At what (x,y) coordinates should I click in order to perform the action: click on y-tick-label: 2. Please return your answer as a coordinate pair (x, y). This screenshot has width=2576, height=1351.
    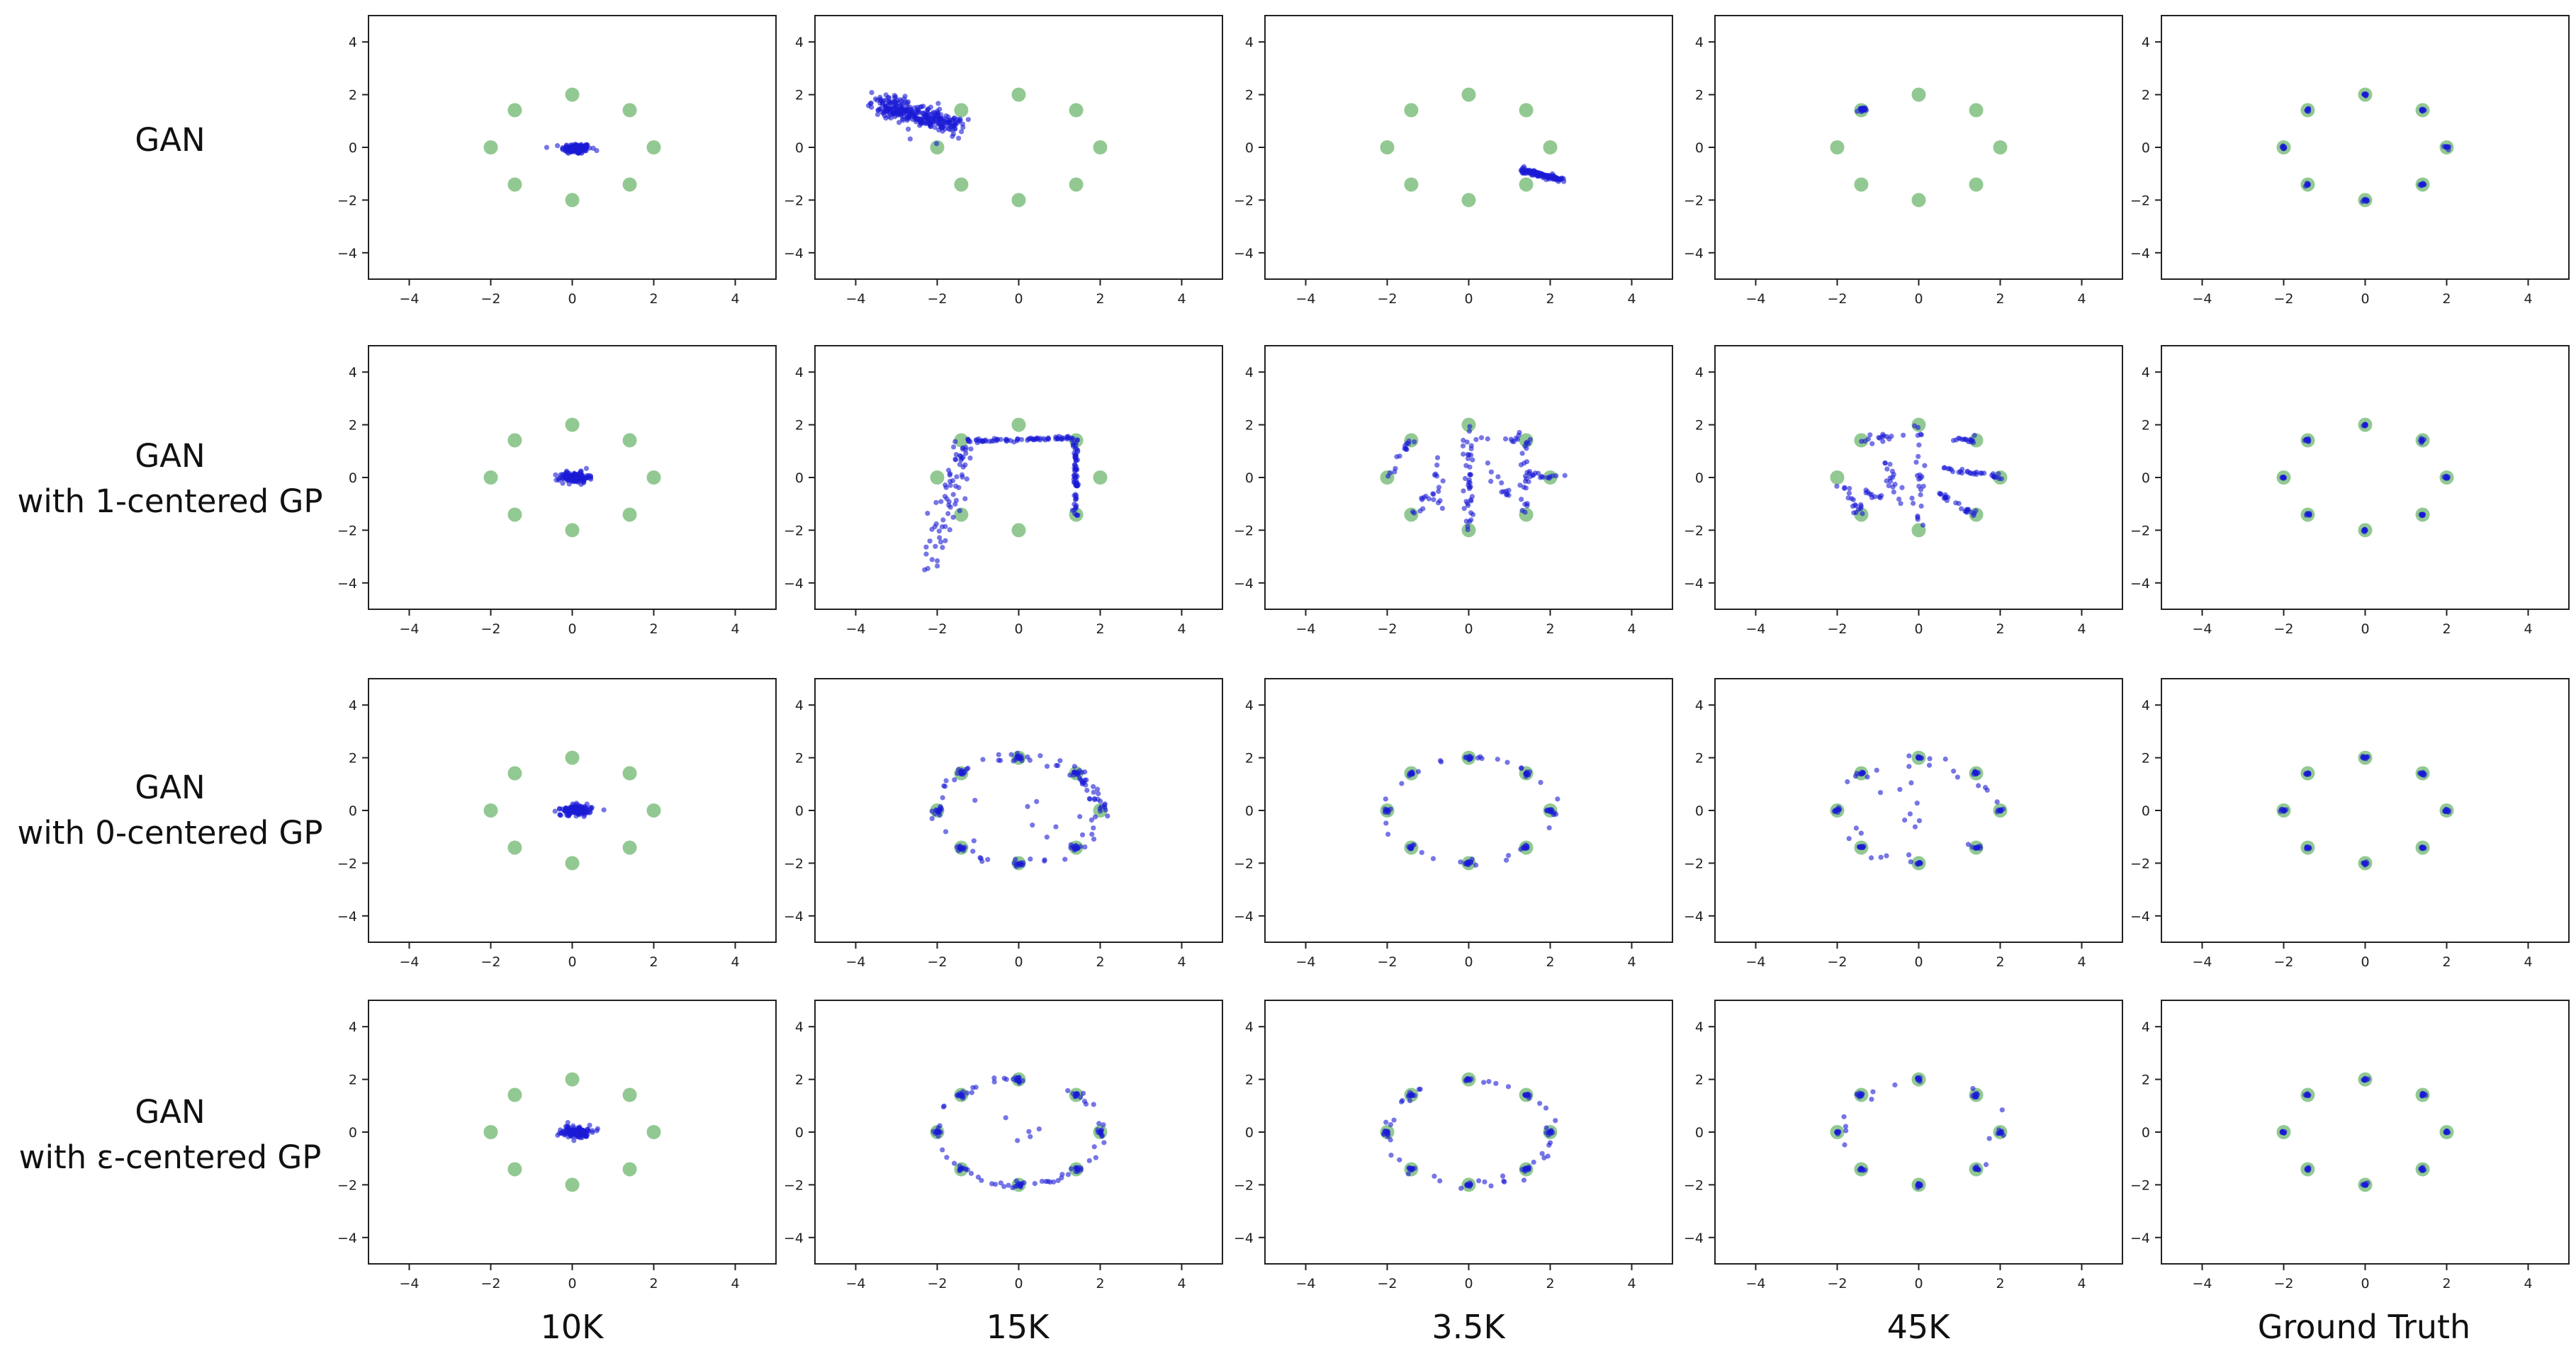
    Looking at the image, I should click on (799, 1080).